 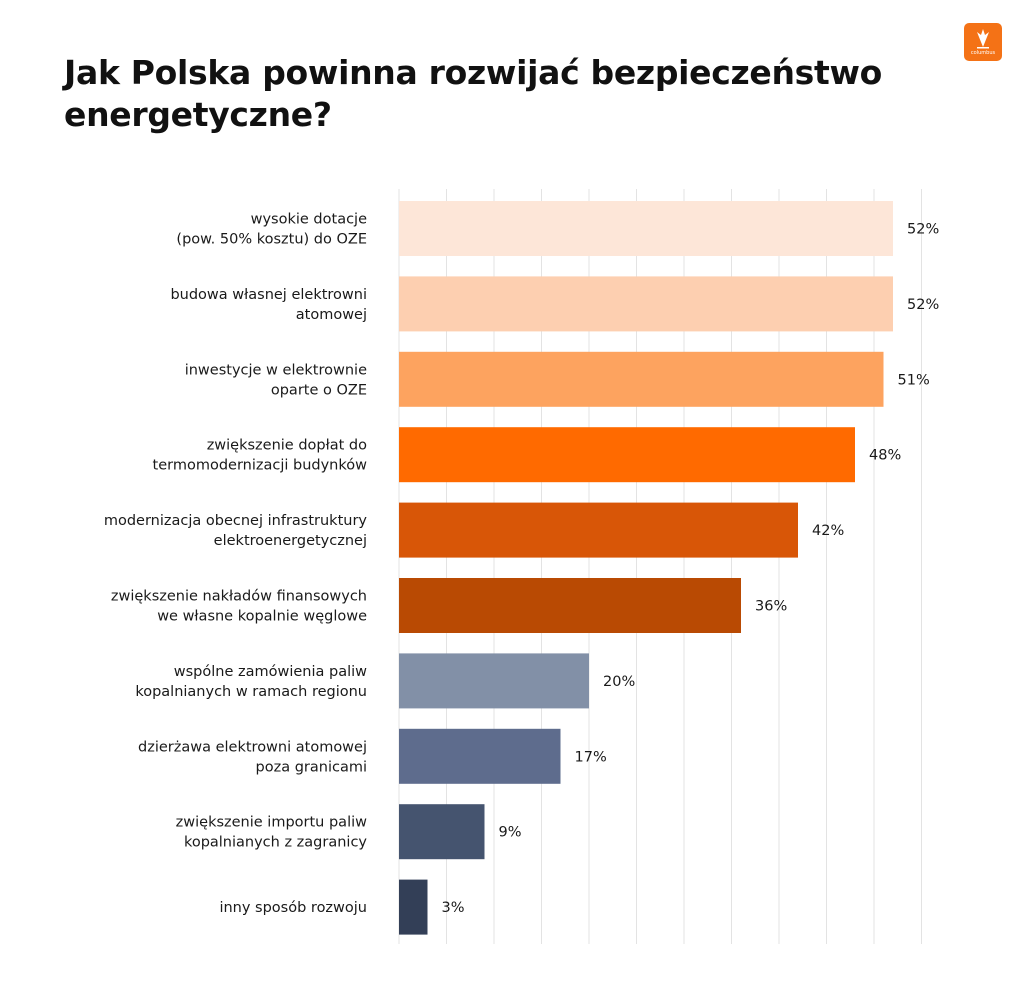 What do you see at coordinates (236, 521) in the screenshot?
I see `category-label: modernizacja obecnej infrastruktury` at bounding box center [236, 521].